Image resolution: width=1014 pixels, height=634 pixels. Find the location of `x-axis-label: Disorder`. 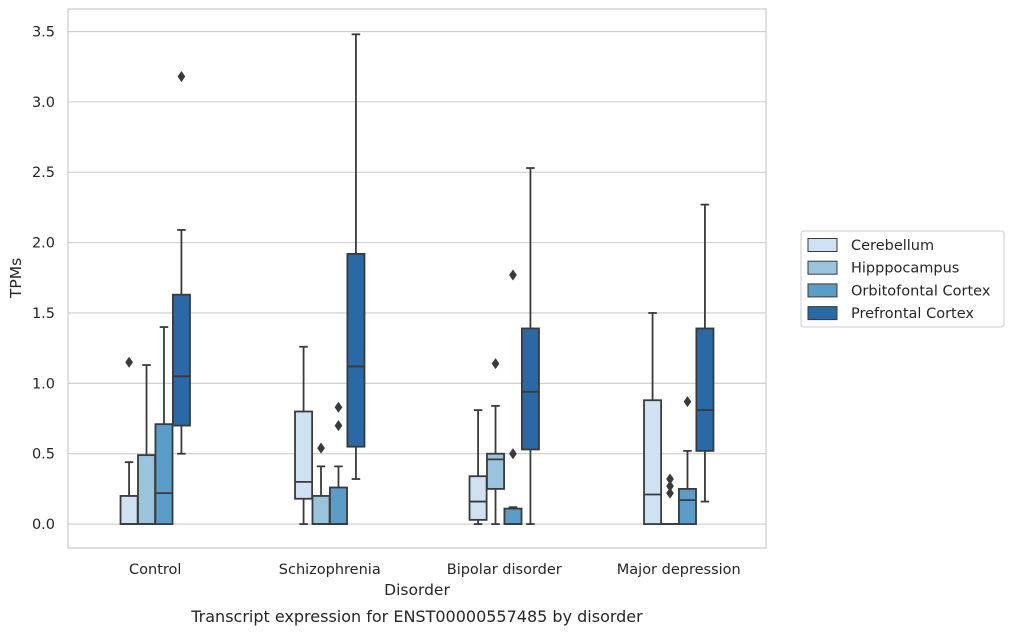

x-axis-label: Disorder is located at coordinates (417, 590).